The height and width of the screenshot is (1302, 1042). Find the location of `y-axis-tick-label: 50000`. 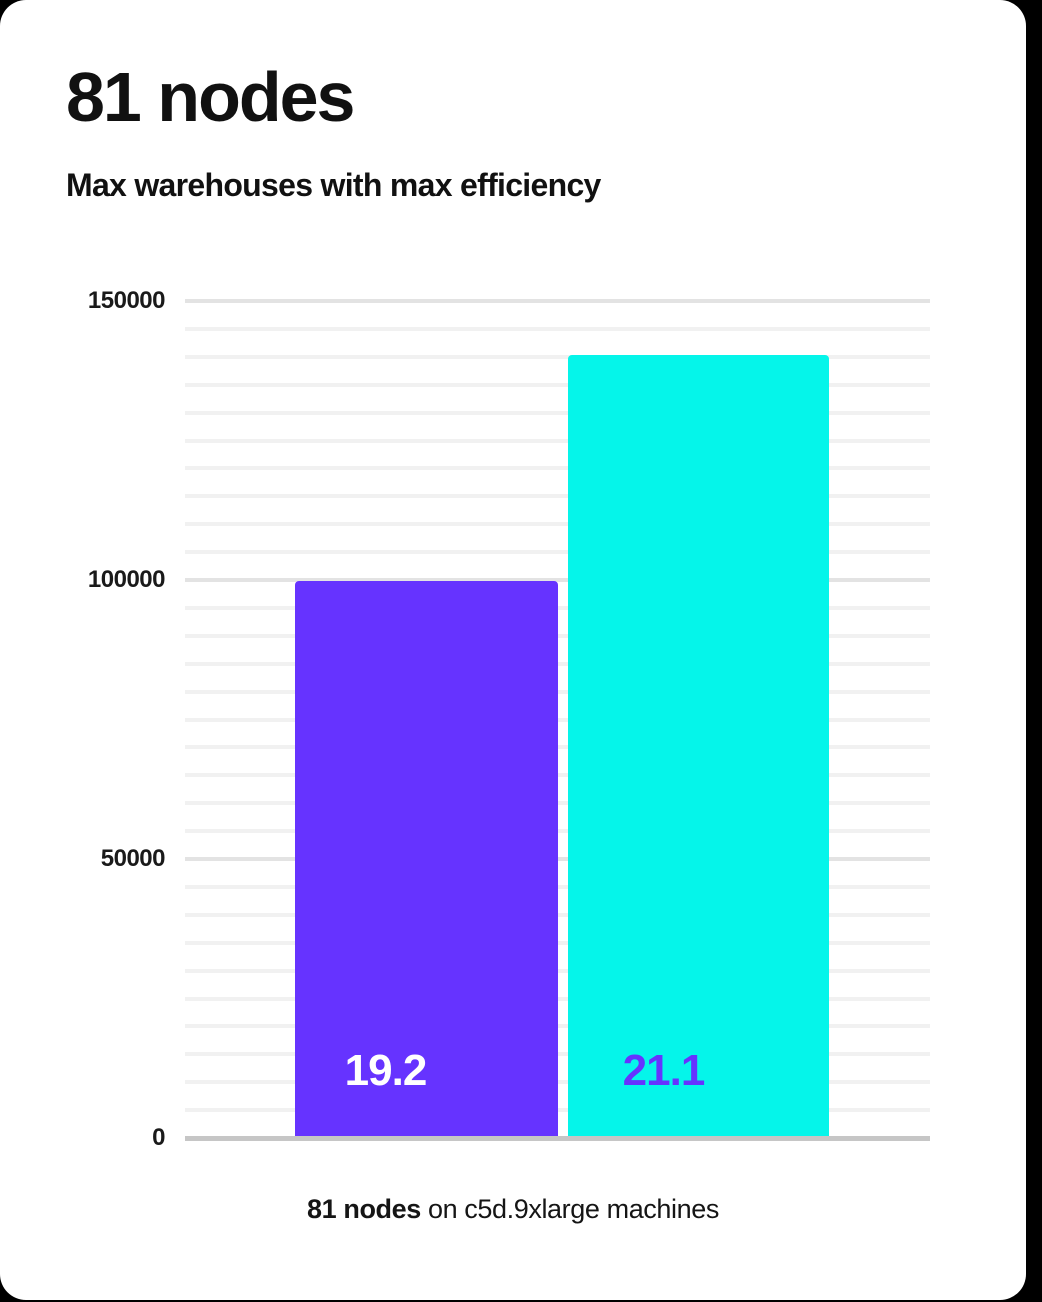

y-axis-tick-label: 50000 is located at coordinates (133, 858).